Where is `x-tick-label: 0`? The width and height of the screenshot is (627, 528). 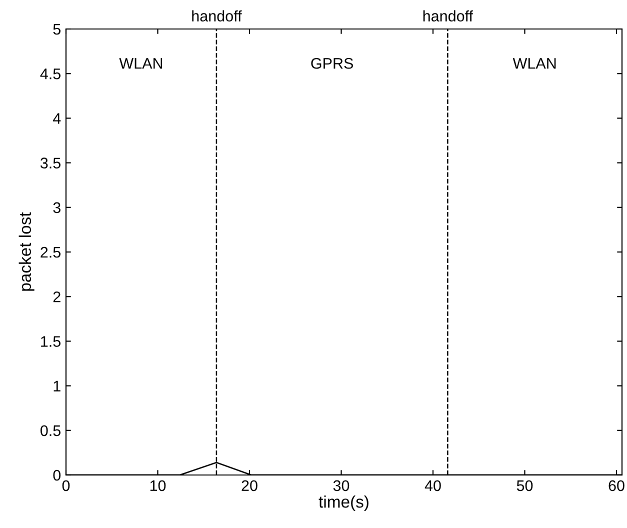
x-tick-label: 0 is located at coordinates (66, 486).